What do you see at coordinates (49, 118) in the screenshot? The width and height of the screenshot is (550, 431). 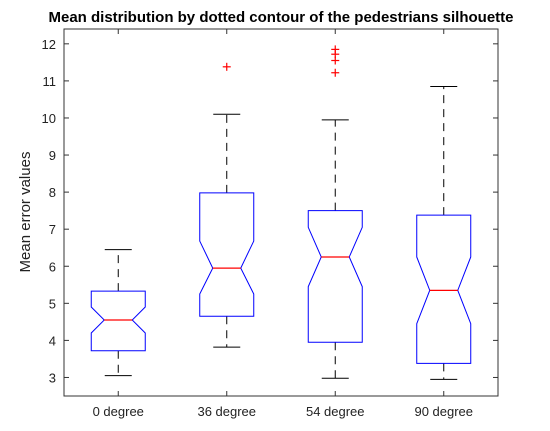 I see `y-tick-label: 10` at bounding box center [49, 118].